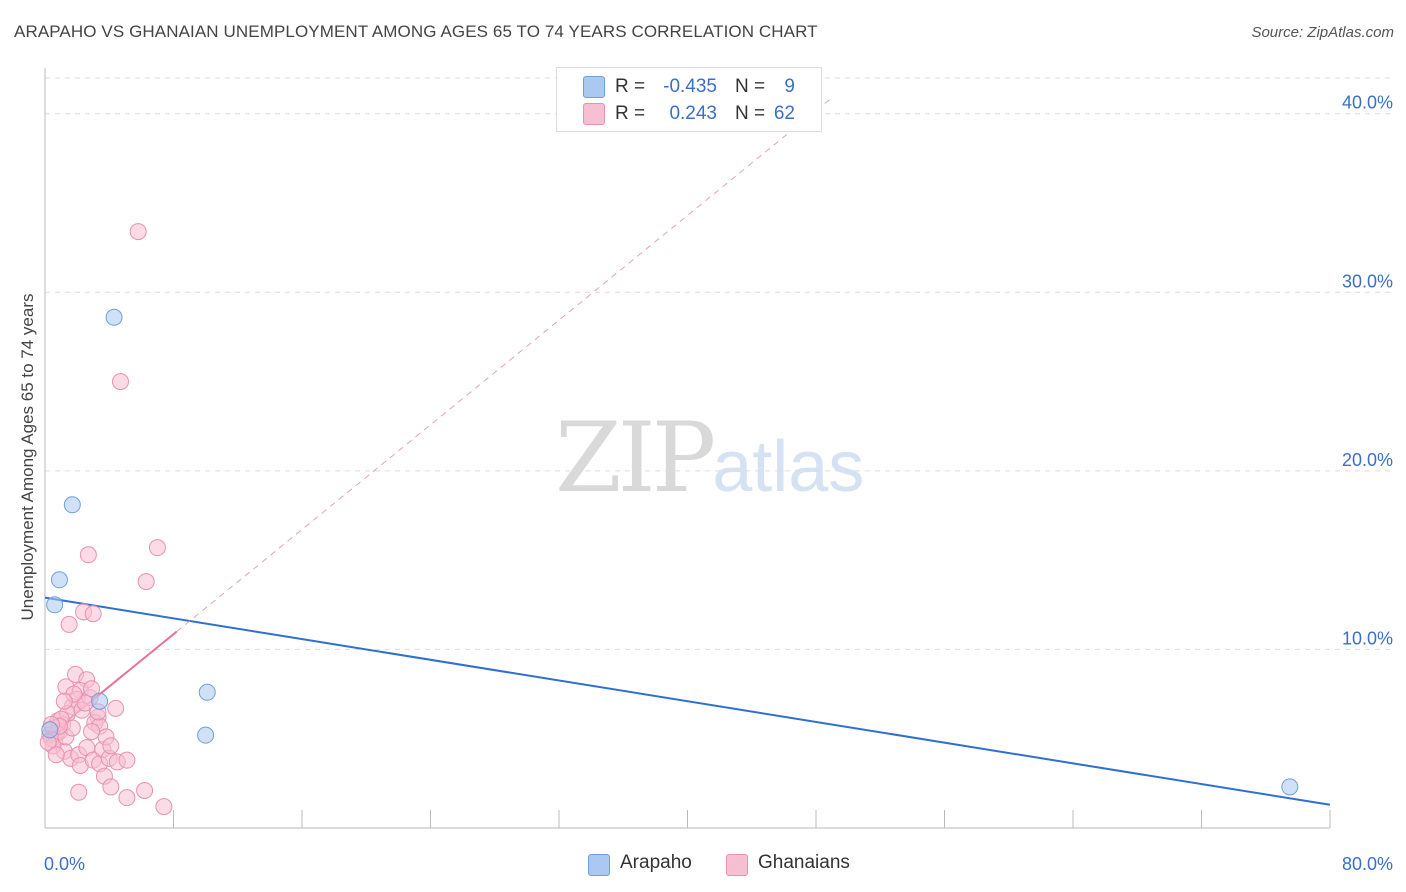 The height and width of the screenshot is (892, 1406). I want to click on watermark-atlas: atlas, so click(788, 467).